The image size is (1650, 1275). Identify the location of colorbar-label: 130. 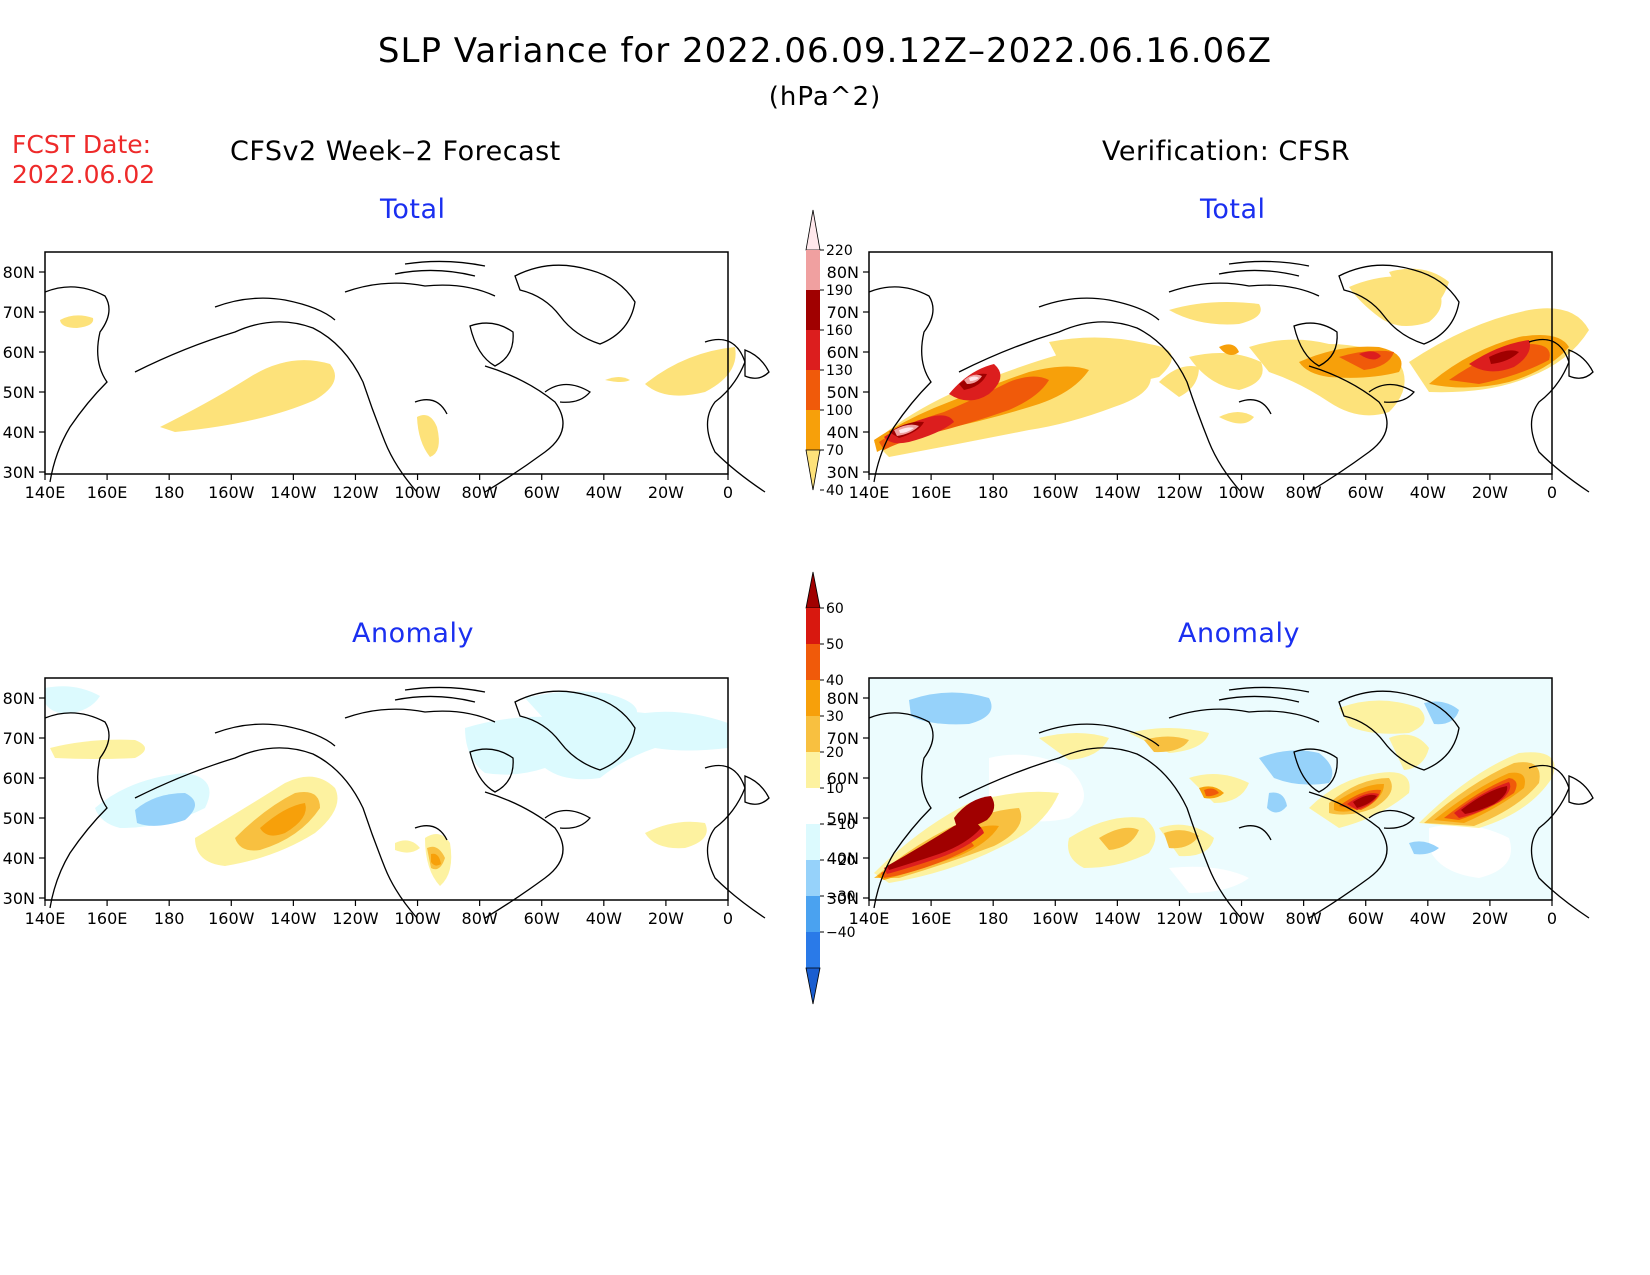
(839, 371).